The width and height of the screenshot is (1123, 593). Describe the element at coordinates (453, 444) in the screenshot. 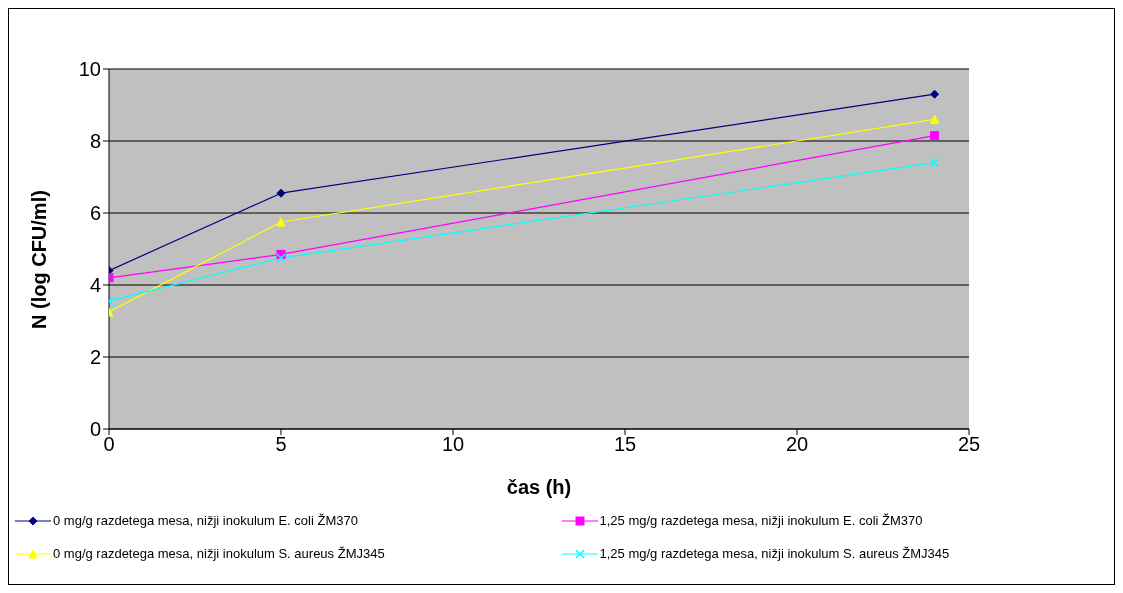

I see `x-tick-label: 10` at that location.